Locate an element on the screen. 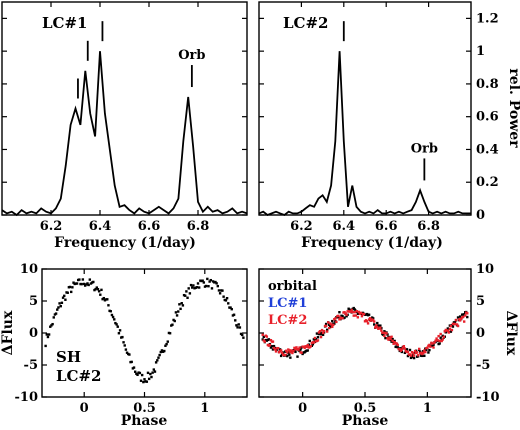 The image size is (520, 430). x-tick-label: 6.8 is located at coordinates (428, 226).